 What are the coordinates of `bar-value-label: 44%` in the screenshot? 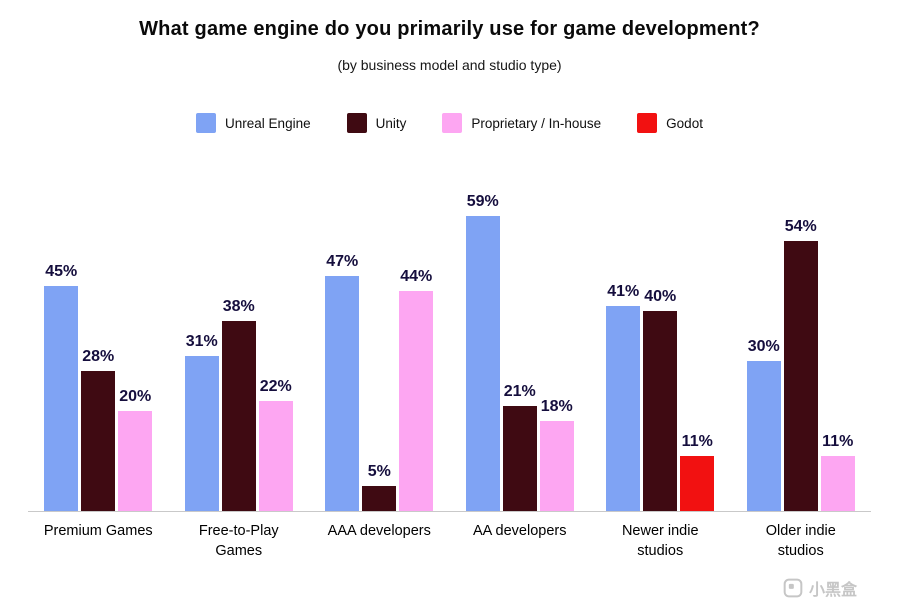 It's located at (416, 276).